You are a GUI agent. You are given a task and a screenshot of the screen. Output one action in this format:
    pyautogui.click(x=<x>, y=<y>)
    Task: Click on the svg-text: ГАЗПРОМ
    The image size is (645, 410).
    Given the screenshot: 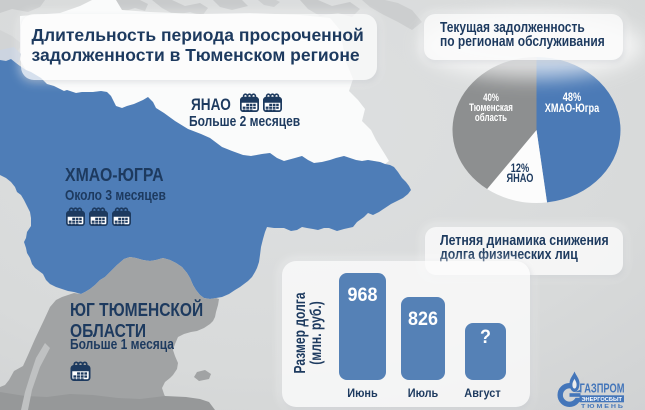 What is the action you would take?
    pyautogui.click(x=602, y=388)
    